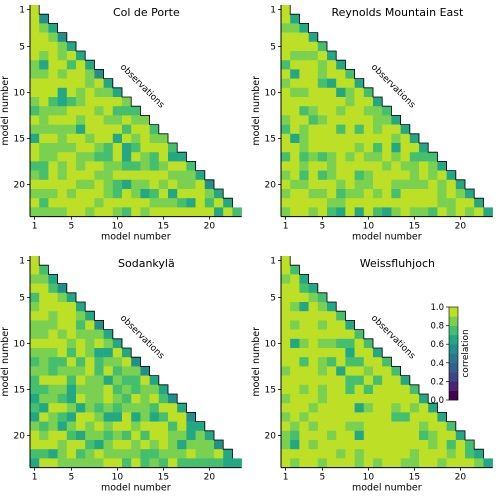 This screenshot has height=499, width=500. I want to click on x-tick-label: 10, so click(369, 227).